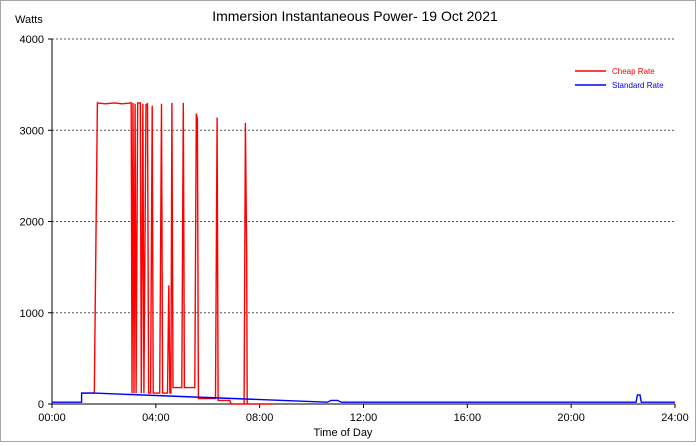 The width and height of the screenshot is (700, 446). What do you see at coordinates (32, 223) in the screenshot?
I see `y-tick-label: 2000` at bounding box center [32, 223].